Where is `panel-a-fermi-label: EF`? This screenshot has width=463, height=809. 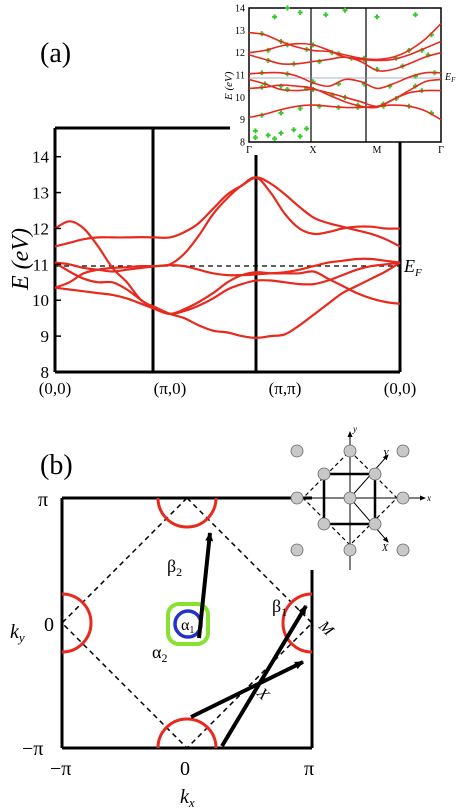 panel-a-fermi-label: EF is located at coordinates (412, 267).